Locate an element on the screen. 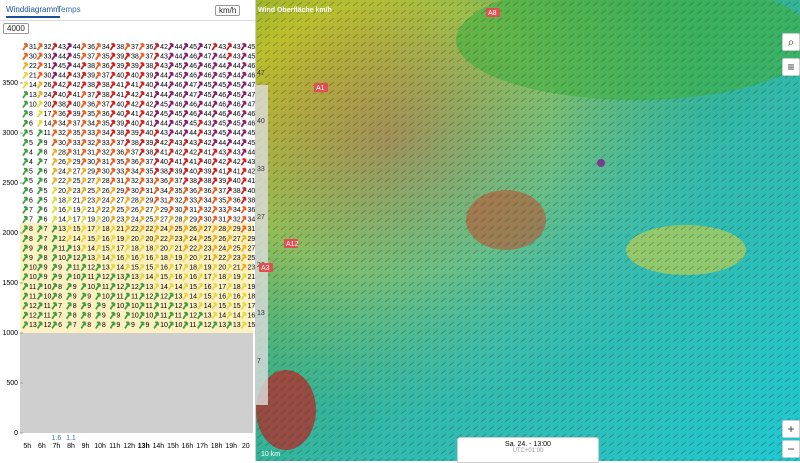 The width and height of the screenshot is (800, 463). road-label: A8 is located at coordinates (492, 13).